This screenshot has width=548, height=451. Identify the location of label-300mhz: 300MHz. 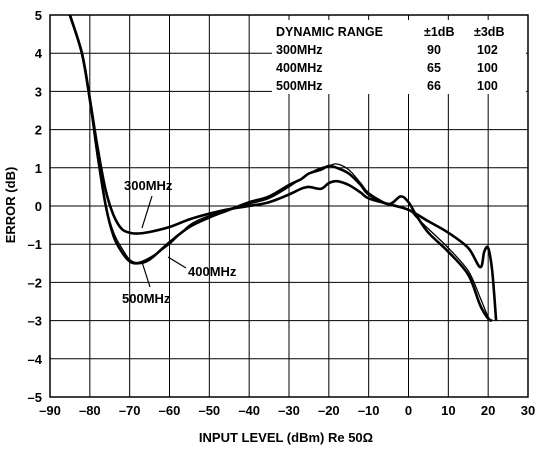
(148, 185).